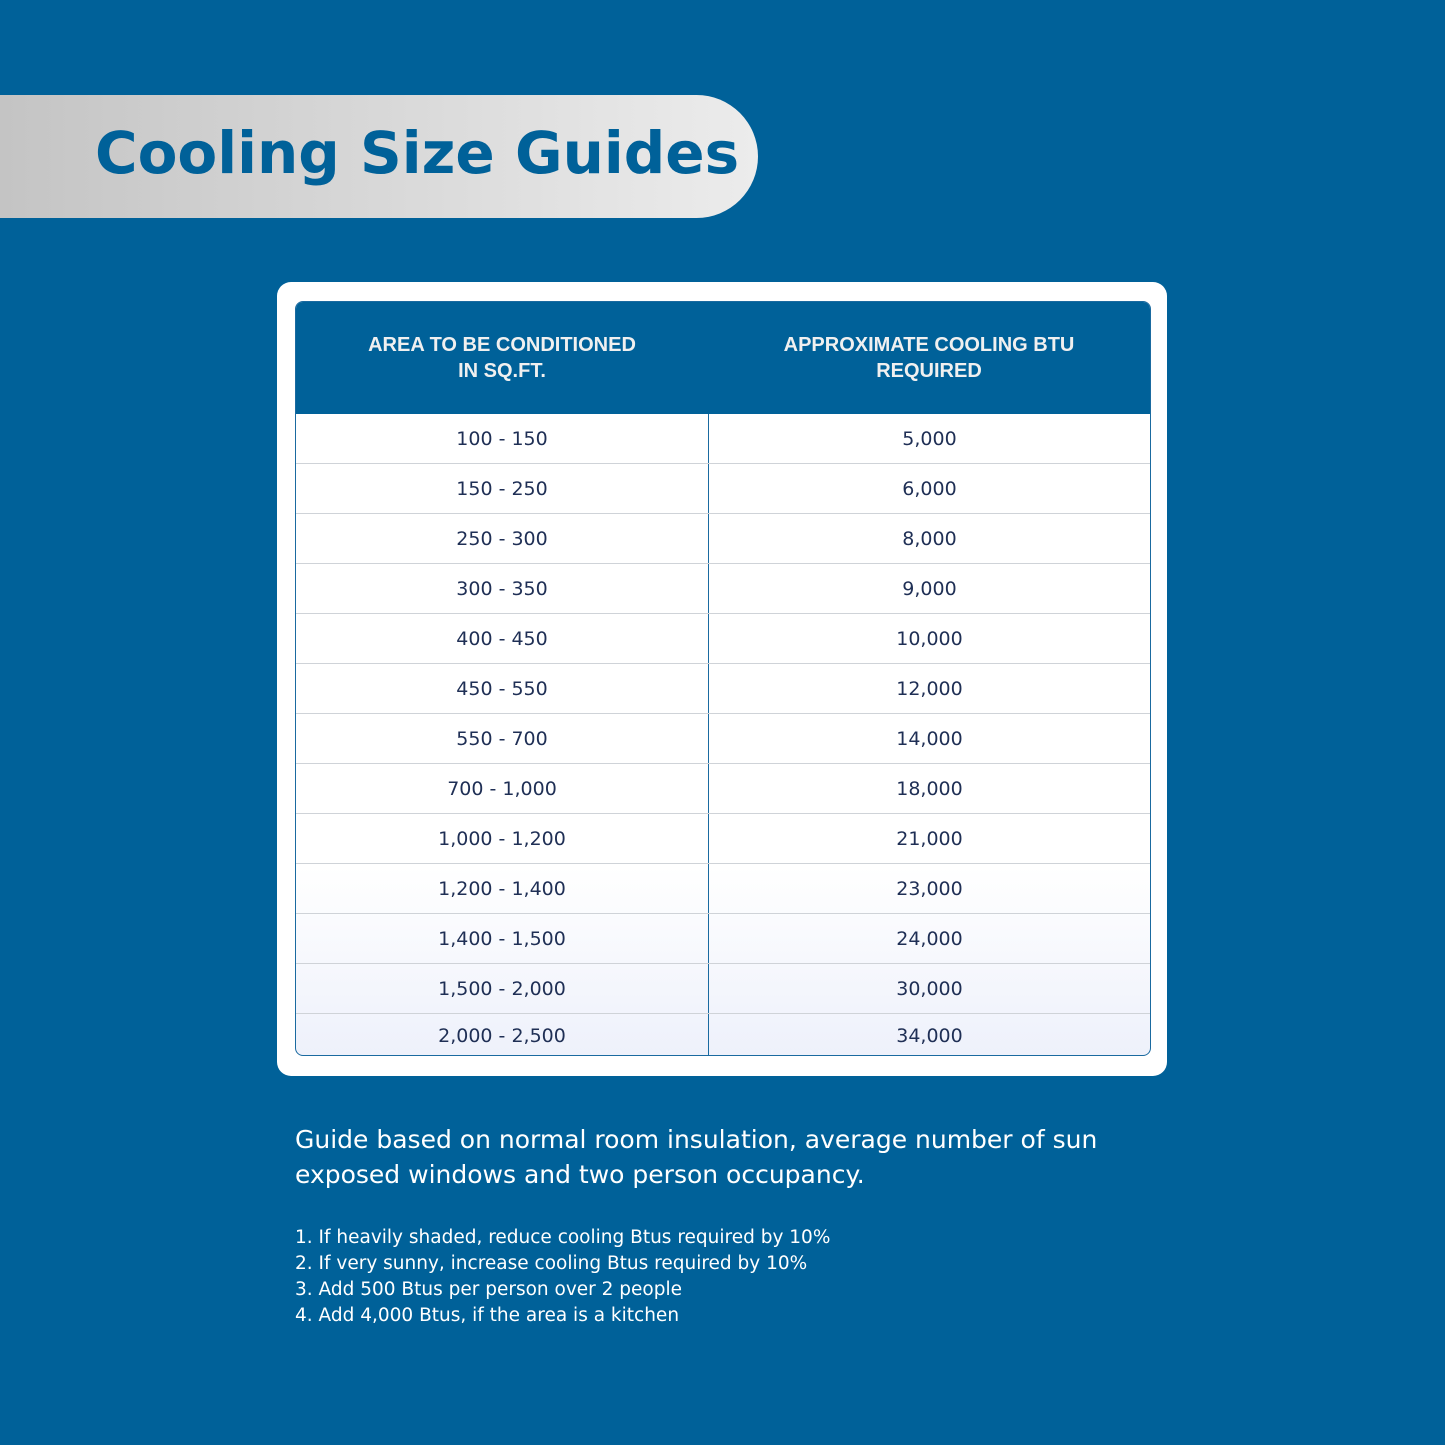 This screenshot has height=1445, width=1445. Describe the element at coordinates (929, 638) in the screenshot. I see `btu-cell: 10,000` at that location.